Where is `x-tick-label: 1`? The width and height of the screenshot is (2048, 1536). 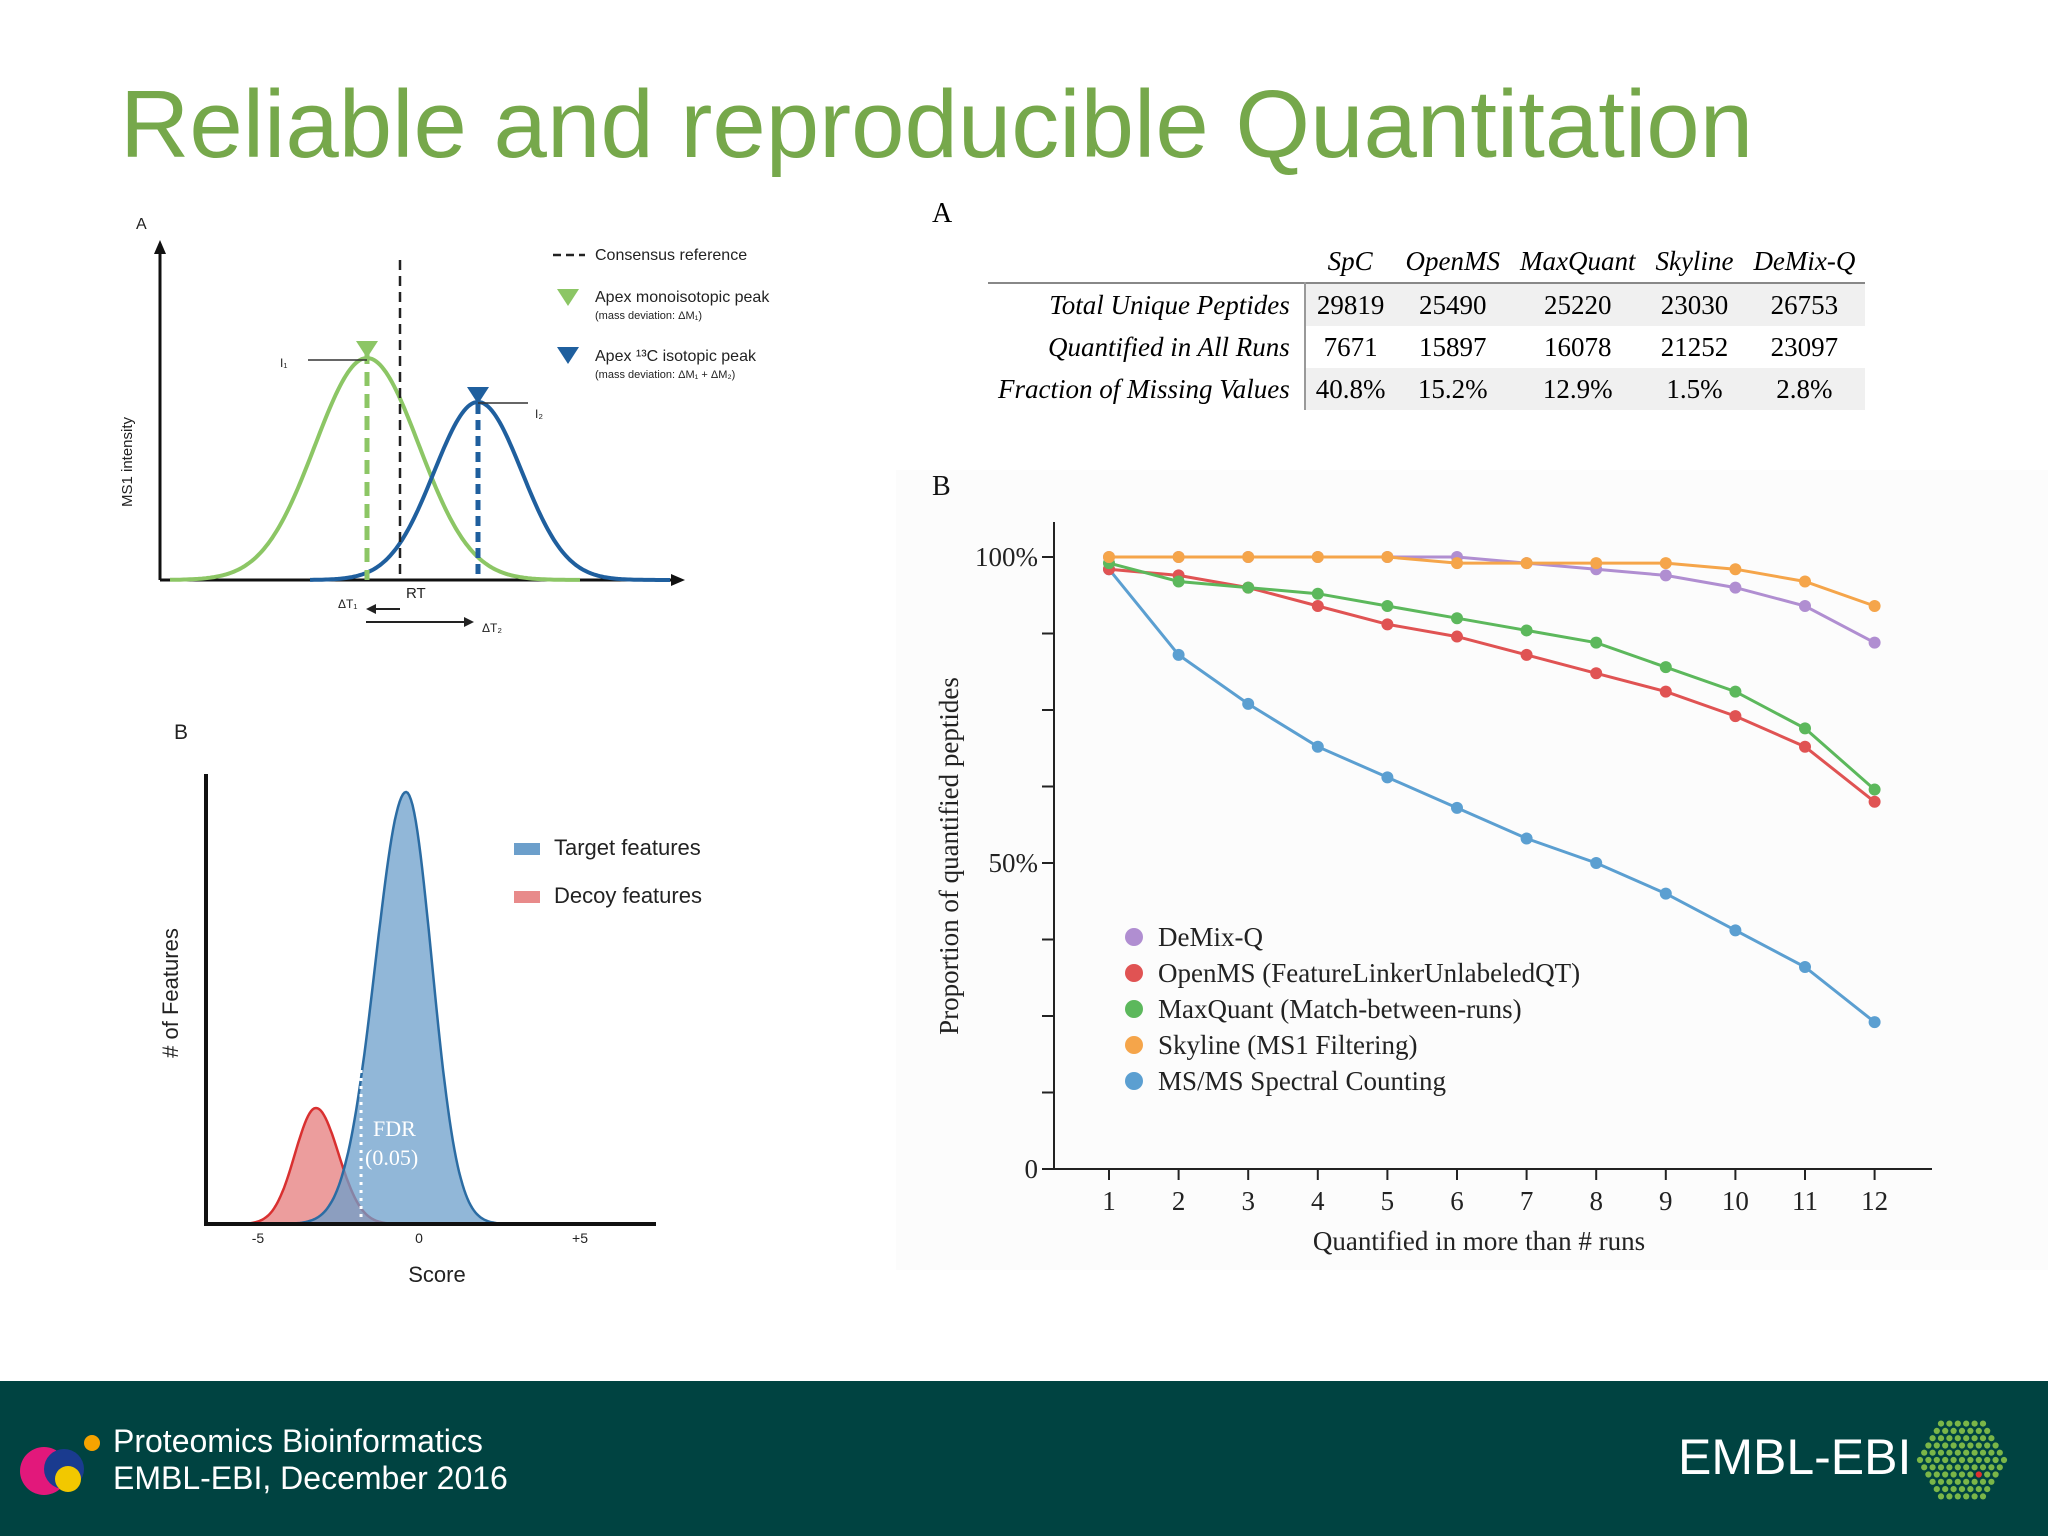 x-tick-label: 1 is located at coordinates (1109, 1201).